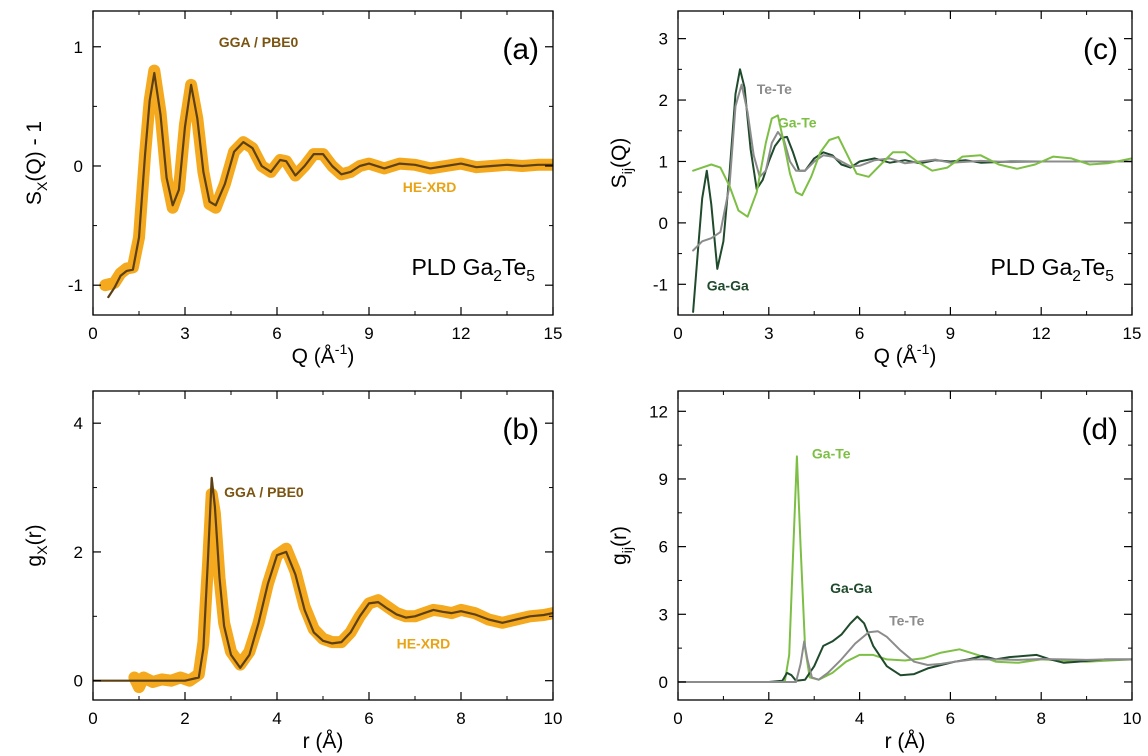 This screenshot has height=756, width=1148. Describe the element at coordinates (622, 163) in the screenshot. I see `y-axis-label: Sij(Q)` at that location.